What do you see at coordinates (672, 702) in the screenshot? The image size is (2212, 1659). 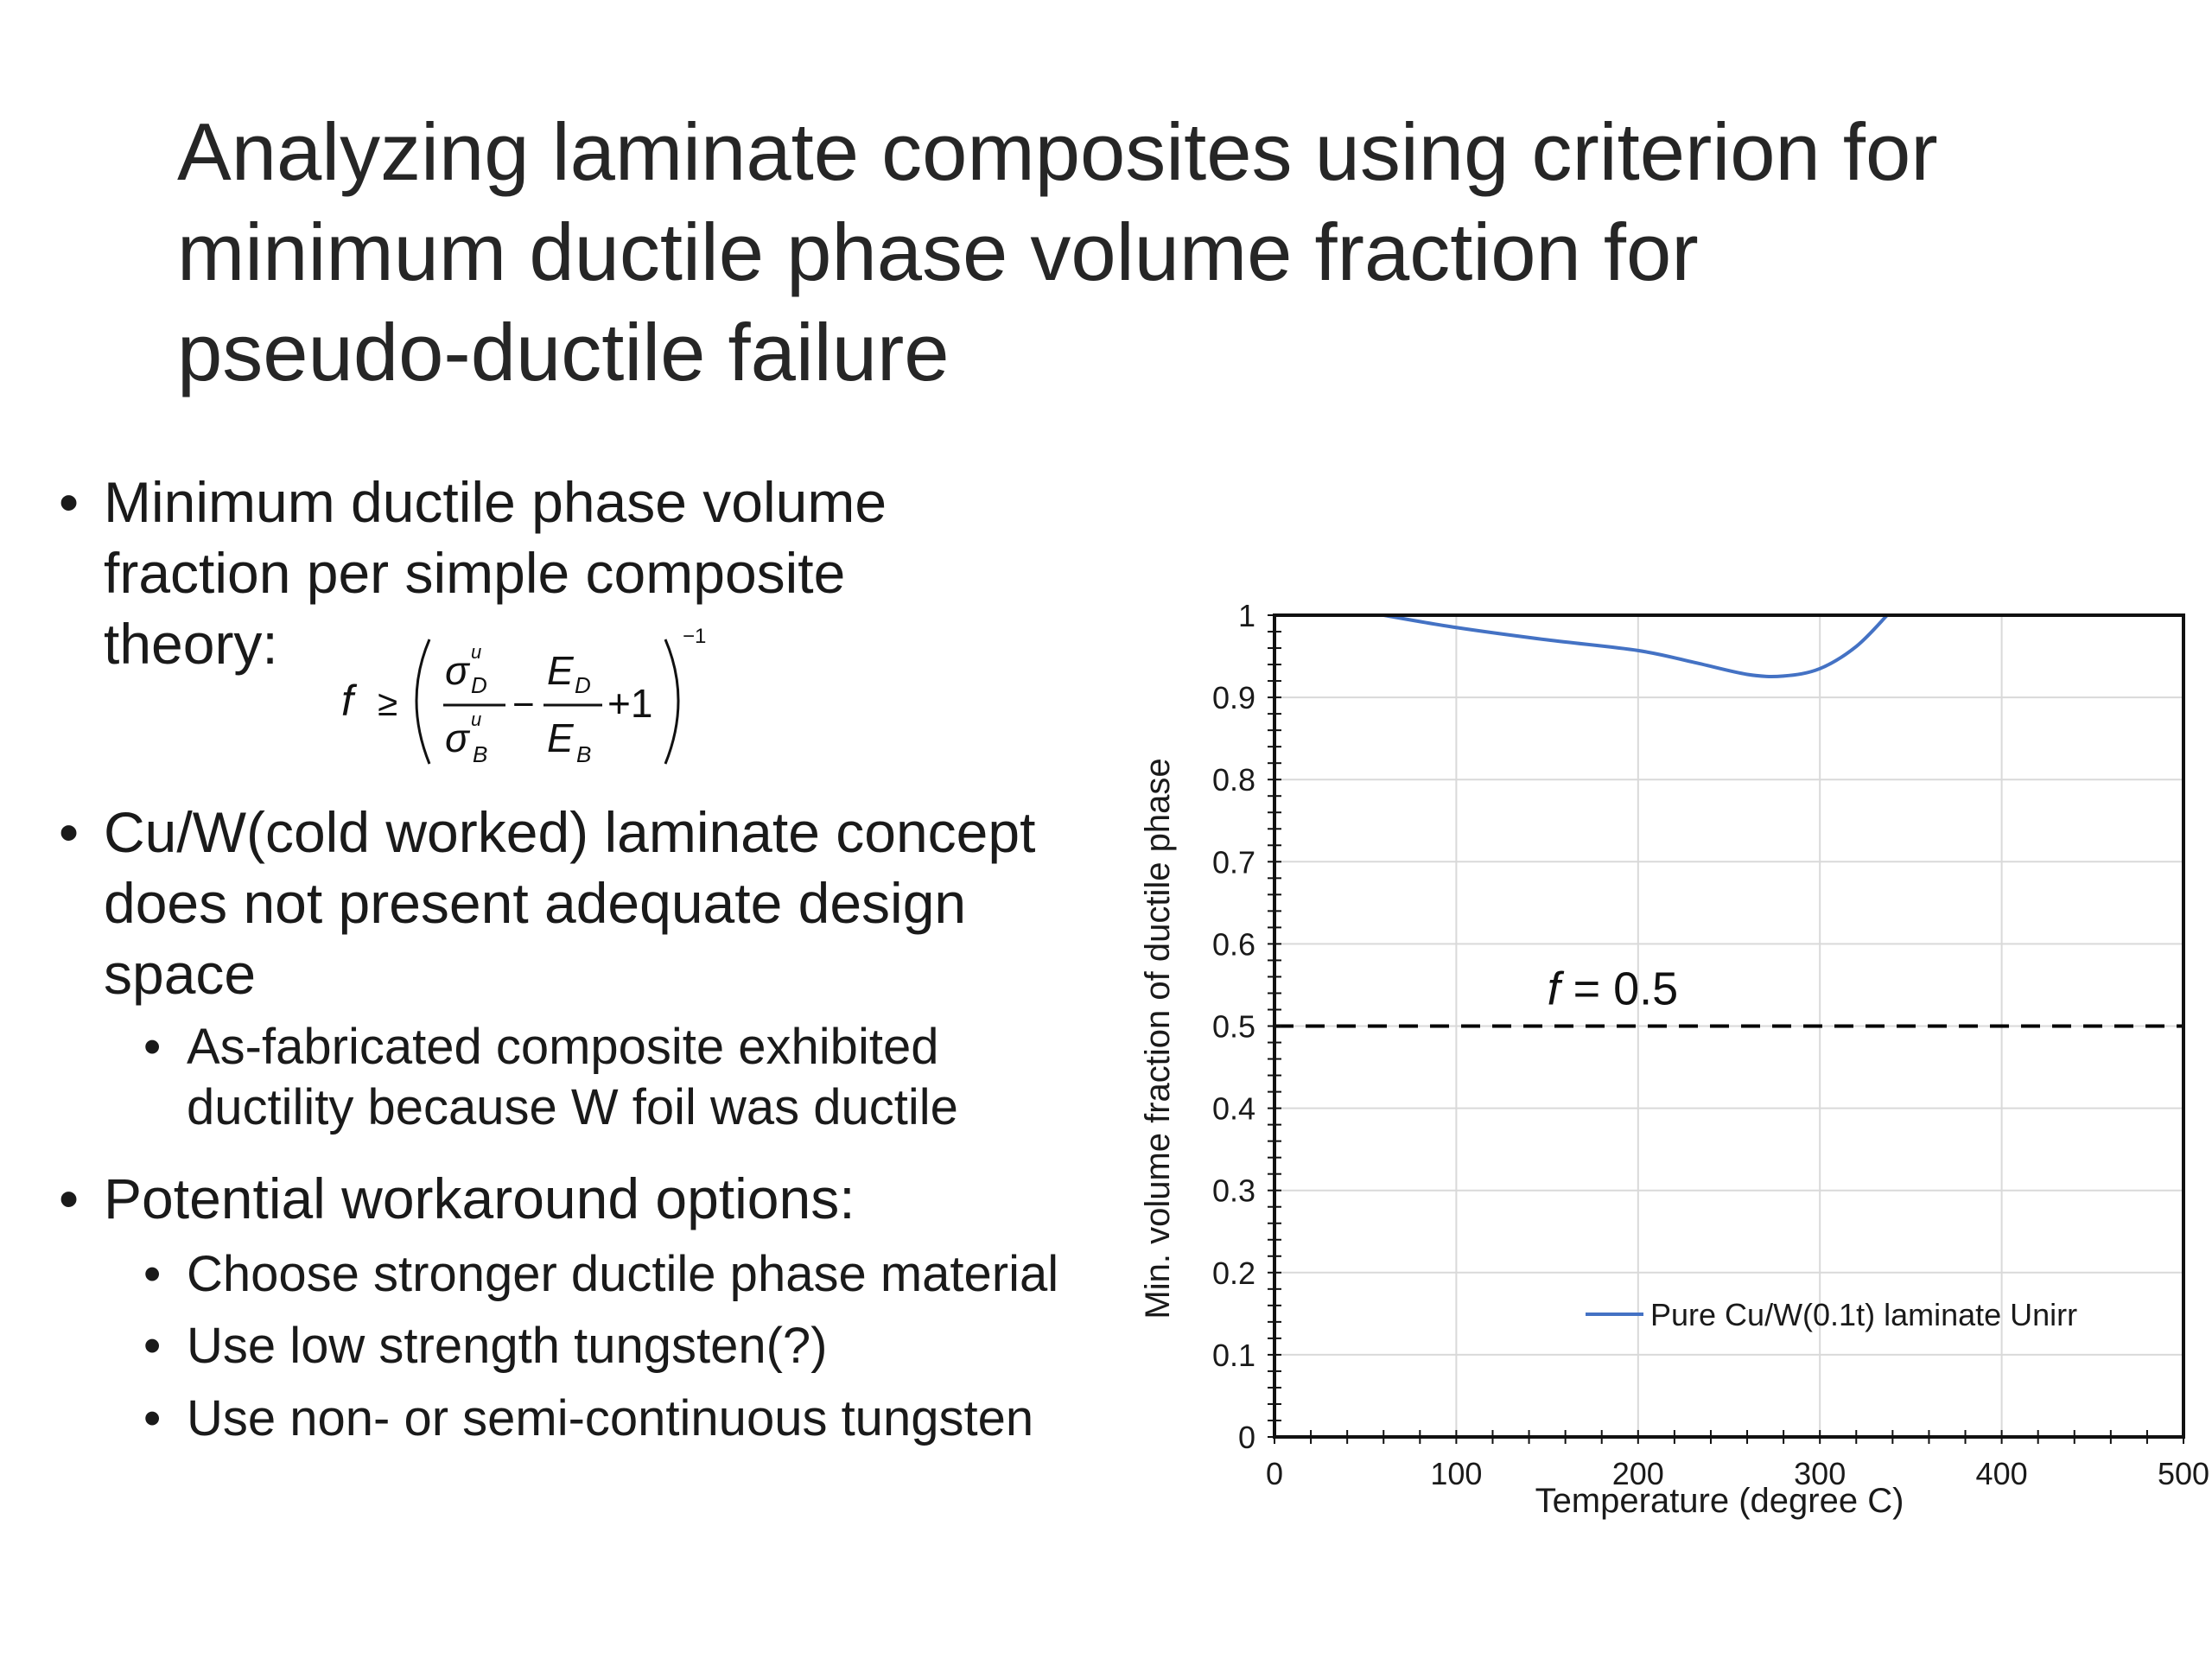 I see `formula-right-paren` at bounding box center [672, 702].